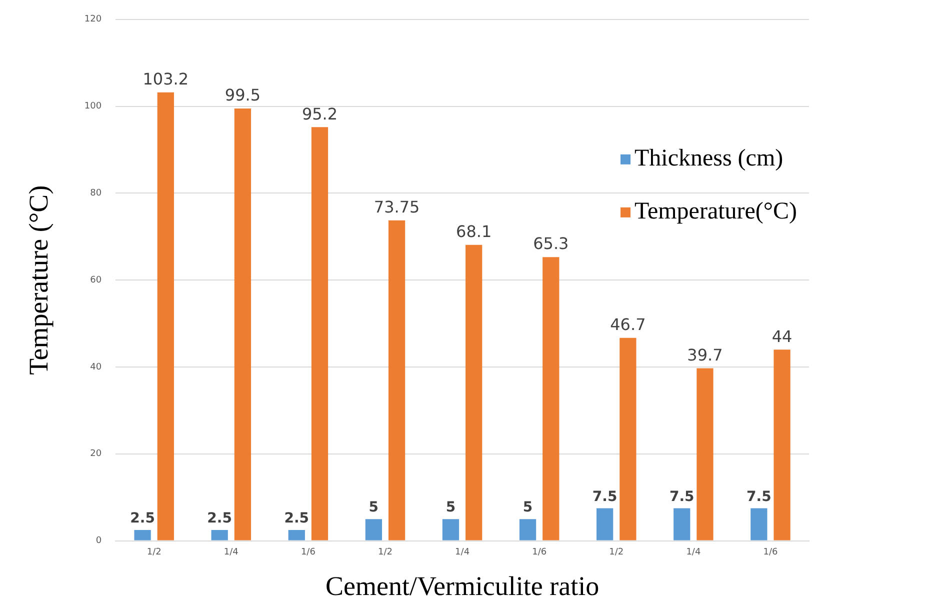 This screenshot has width=939, height=612. What do you see at coordinates (397, 207) in the screenshot?
I see `data-label: 73.75` at bounding box center [397, 207].